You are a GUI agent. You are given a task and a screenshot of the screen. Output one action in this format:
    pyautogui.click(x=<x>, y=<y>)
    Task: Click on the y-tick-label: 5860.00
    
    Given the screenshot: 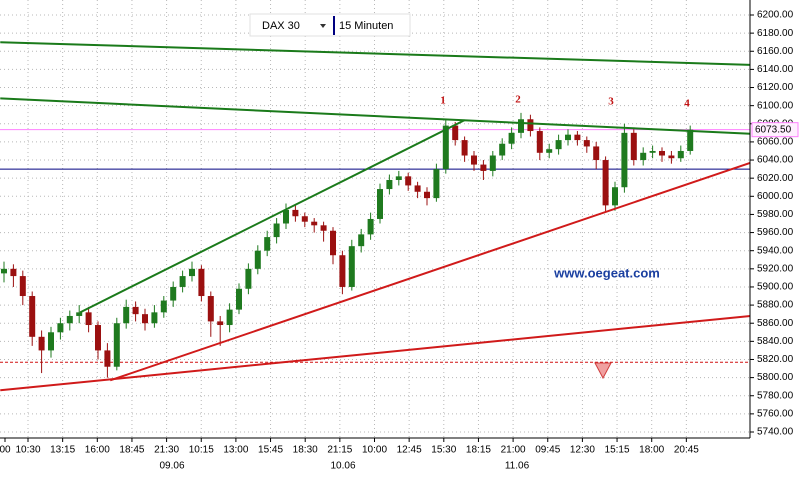 What is the action you would take?
    pyautogui.click(x=775, y=323)
    